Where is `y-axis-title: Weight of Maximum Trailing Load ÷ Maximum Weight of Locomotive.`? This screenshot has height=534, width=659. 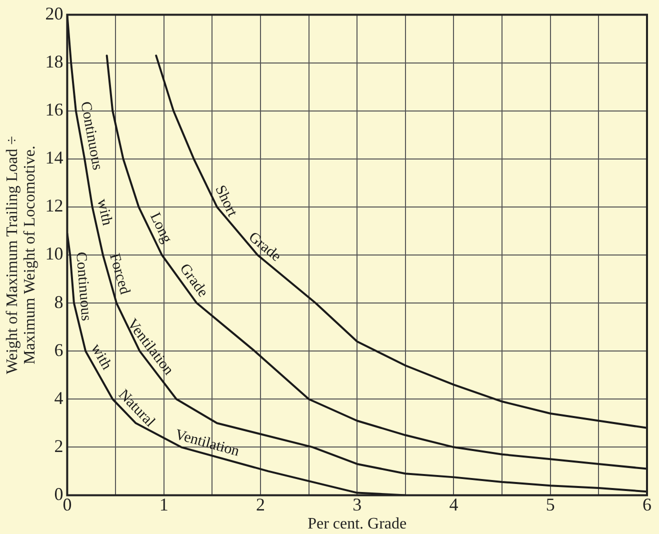
y-axis-title: Weight of Maximum Trailing Load ÷ Maximum Weight of Locomotive. is located at coordinates (21, 255).